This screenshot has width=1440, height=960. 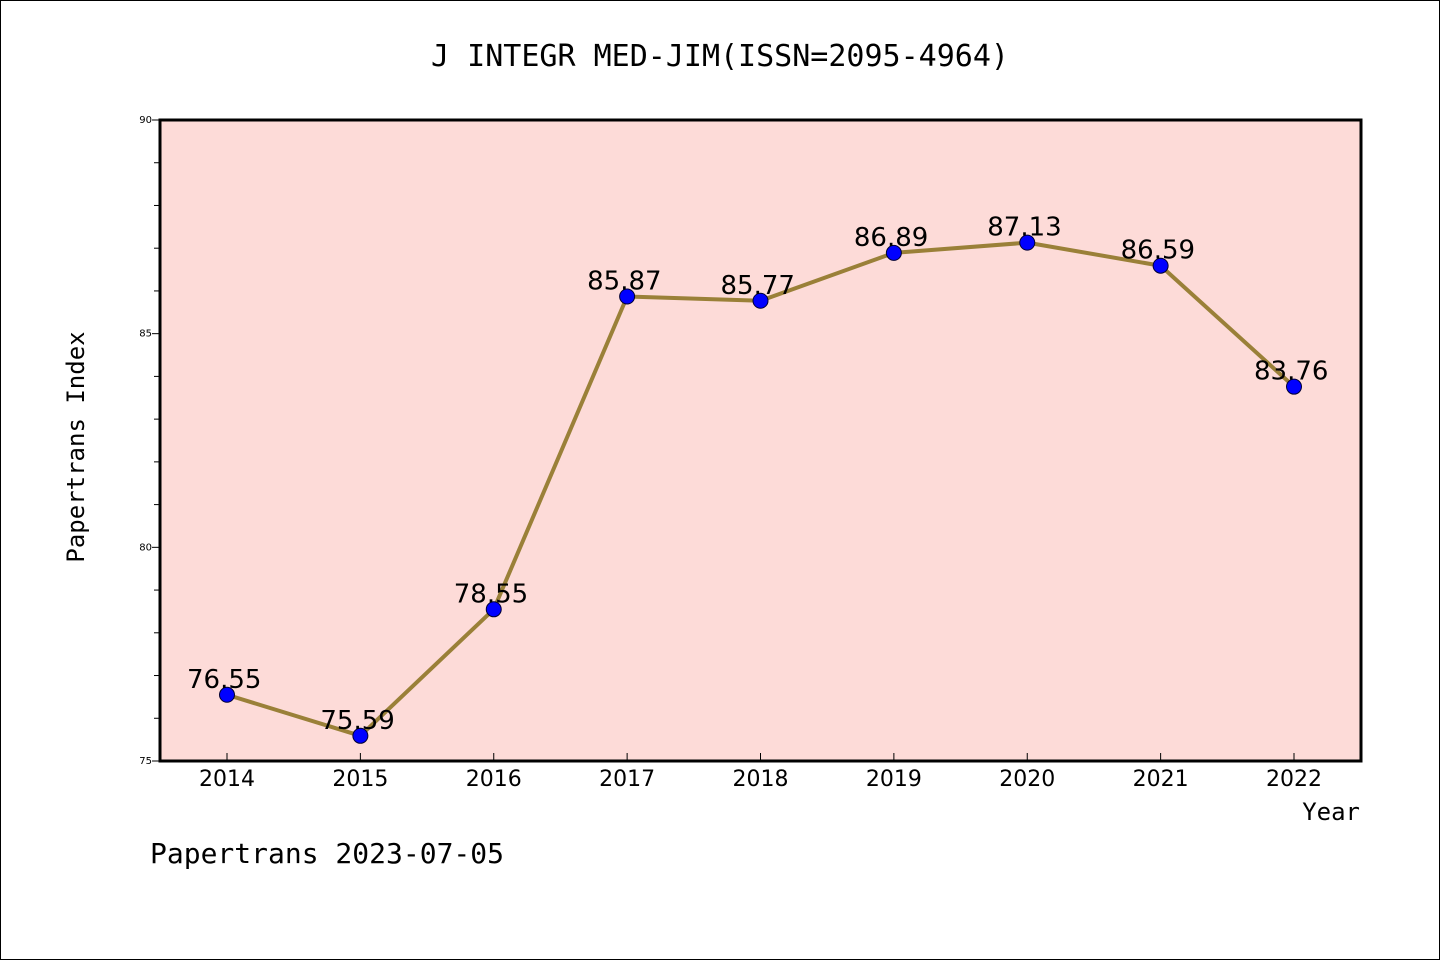 What do you see at coordinates (357, 721) in the screenshot?
I see `data-label: 75.59` at bounding box center [357, 721].